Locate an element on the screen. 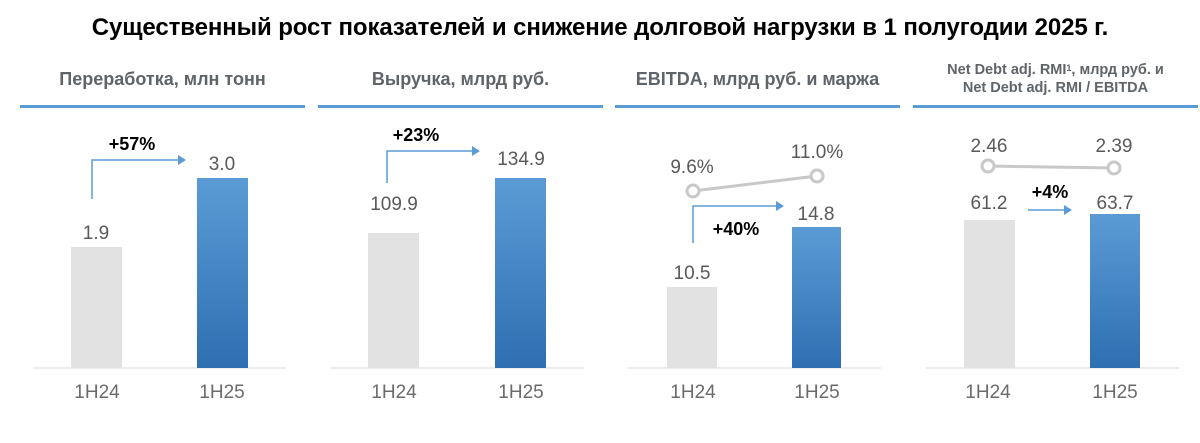  growth-label: +4% is located at coordinates (1050, 192).